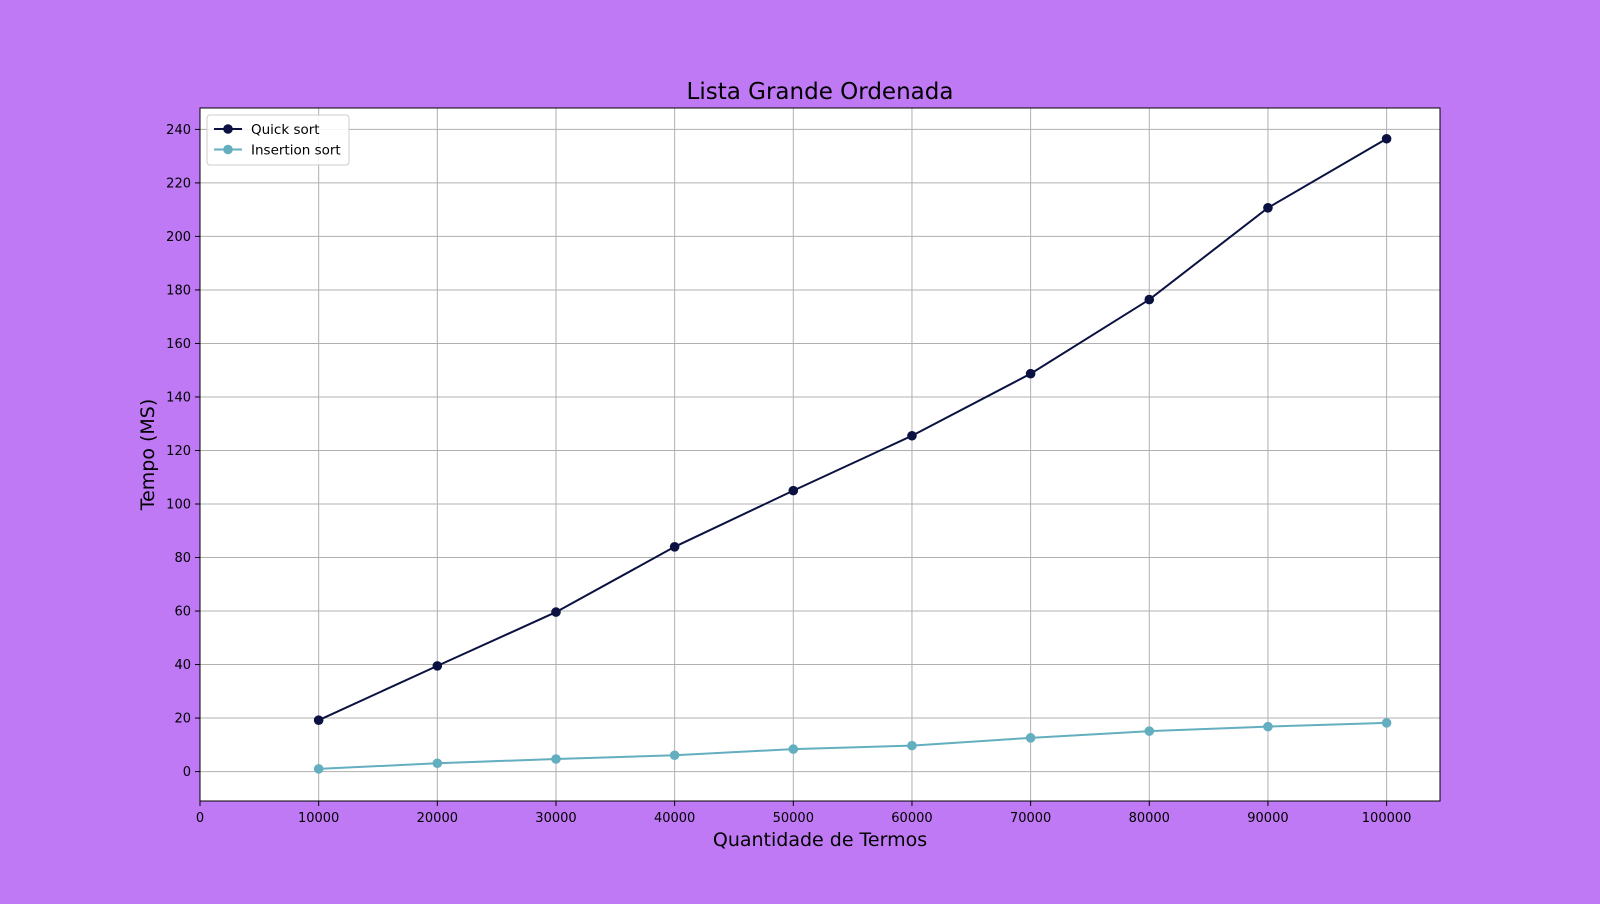  I want to click on y-tick-label: 120, so click(178, 451).